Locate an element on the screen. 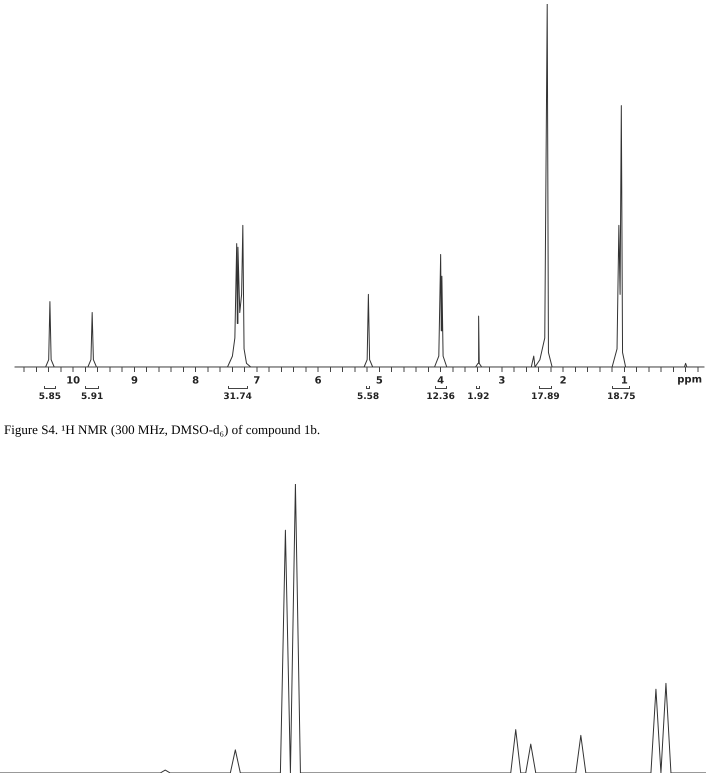 The width and height of the screenshot is (706, 773). x-tick-label: 2 is located at coordinates (563, 381).